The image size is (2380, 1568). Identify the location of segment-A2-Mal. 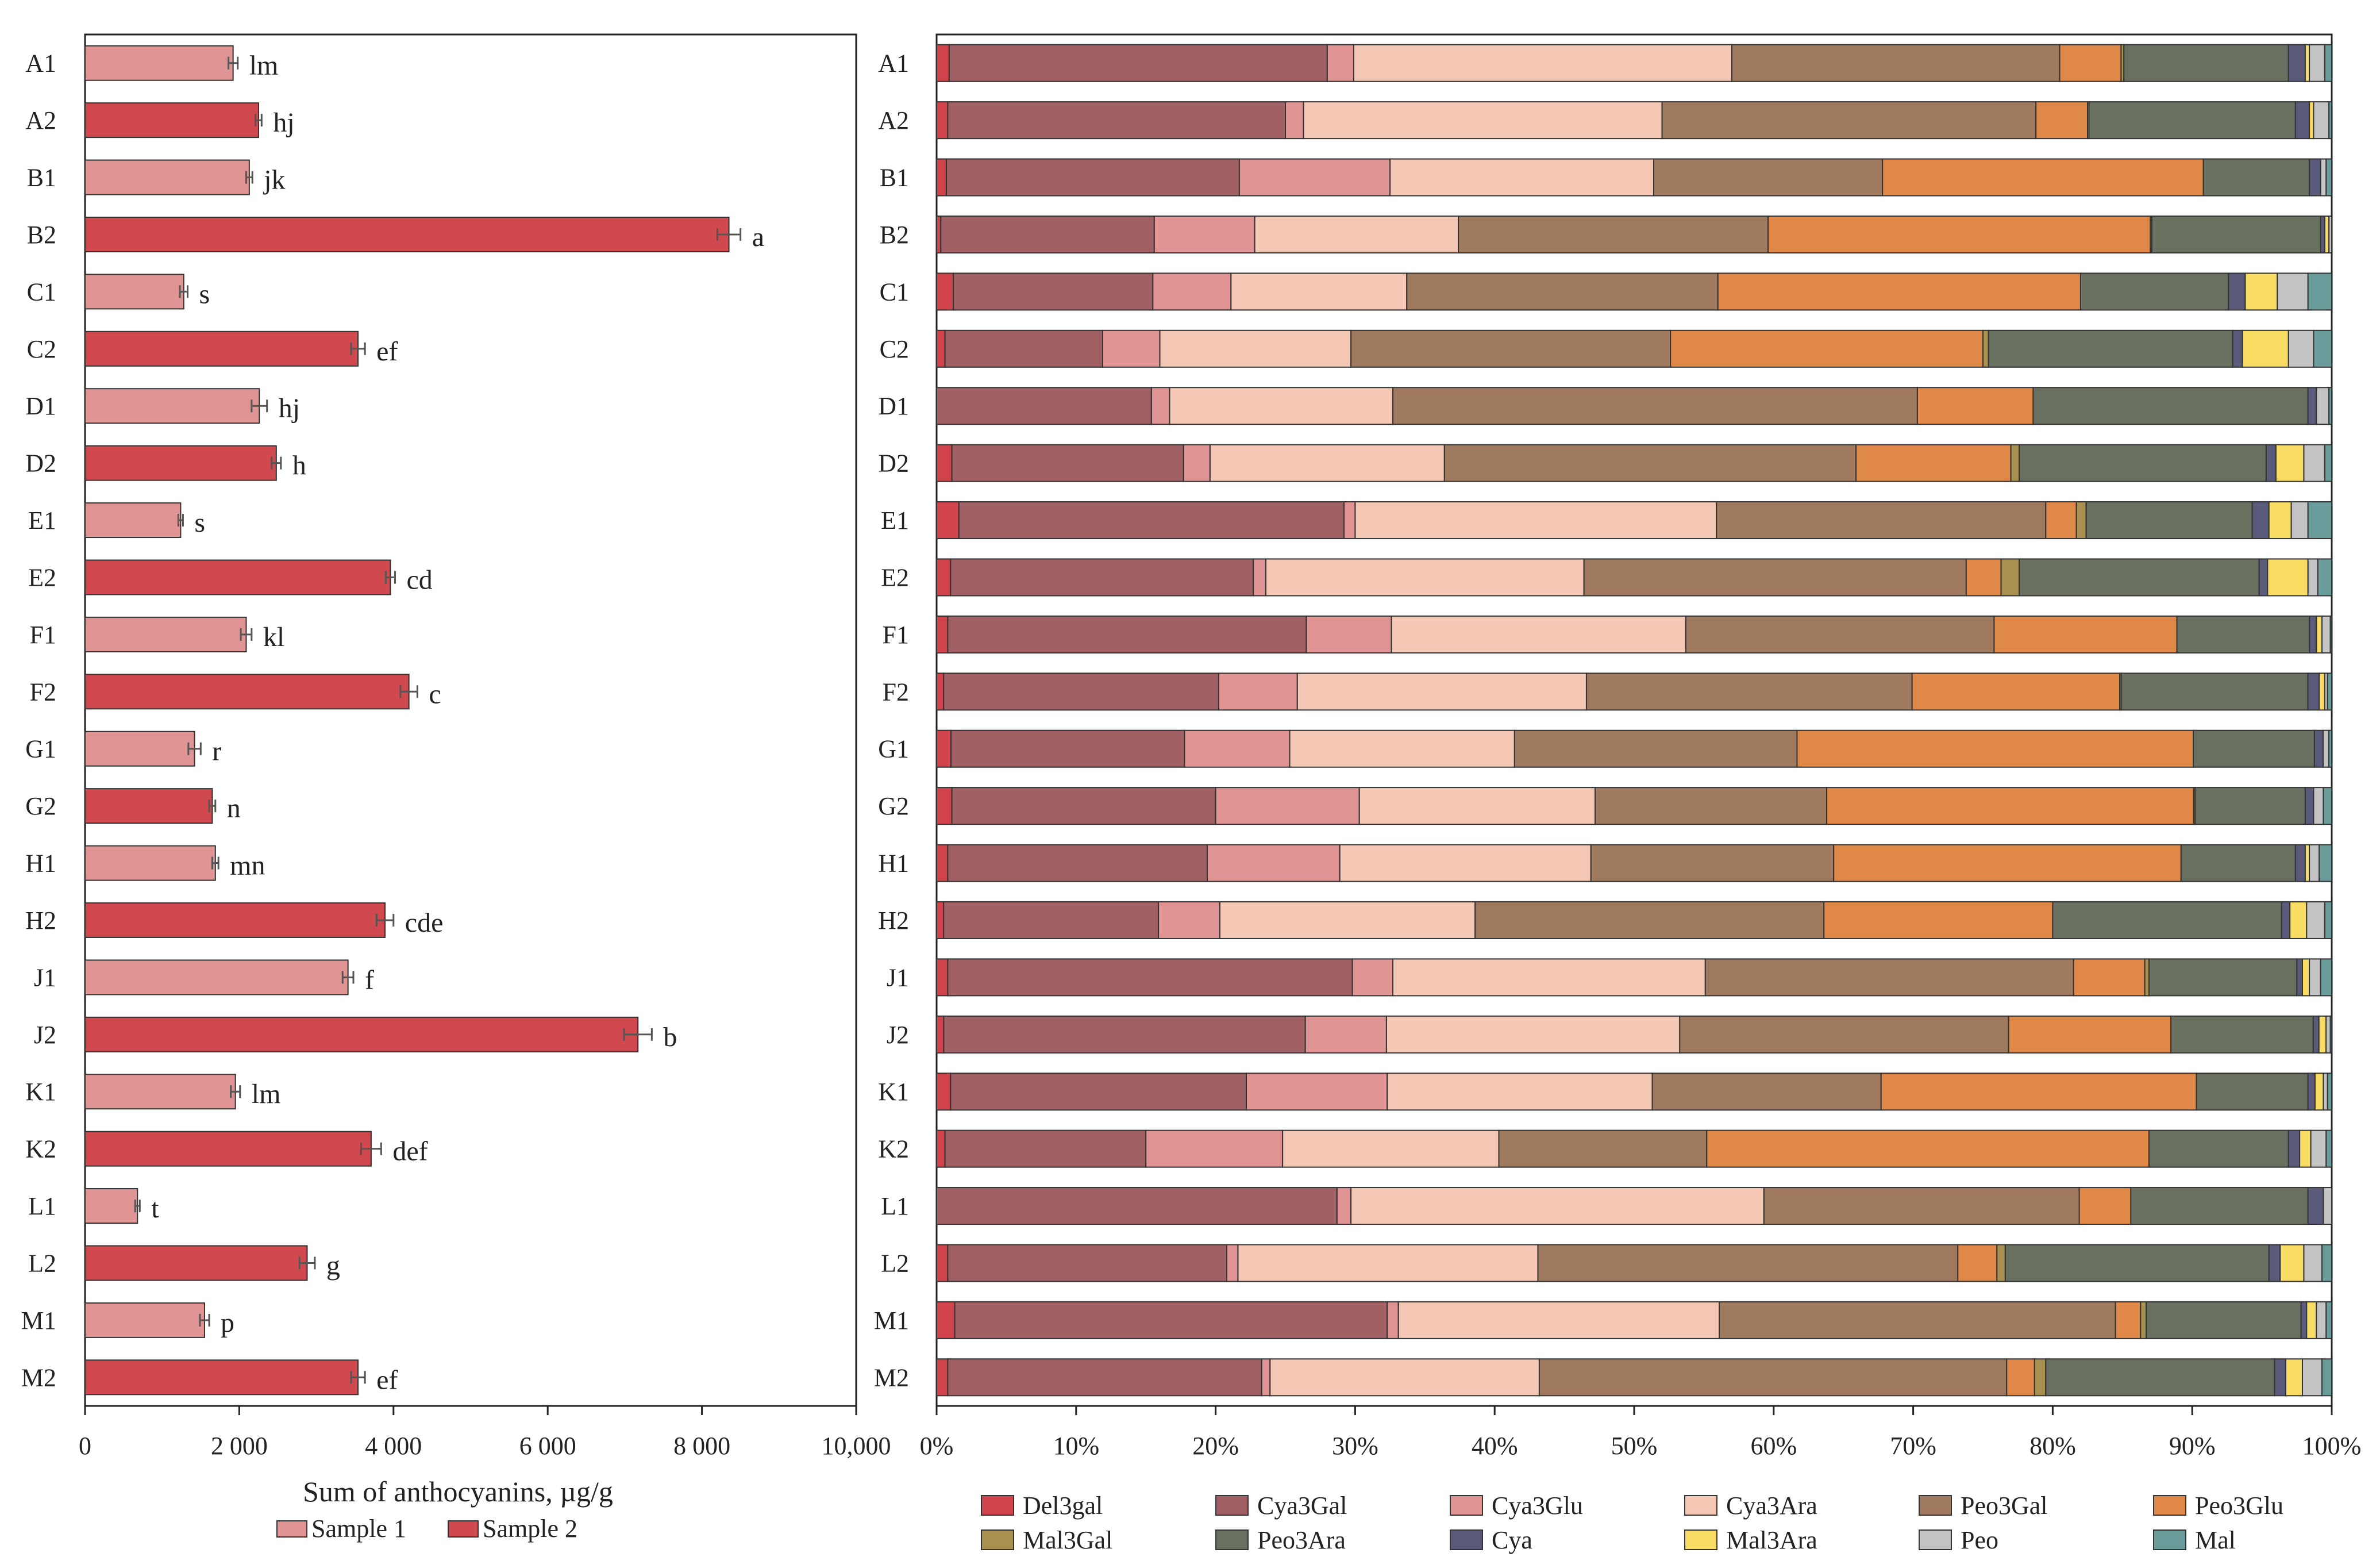
(2330, 121).